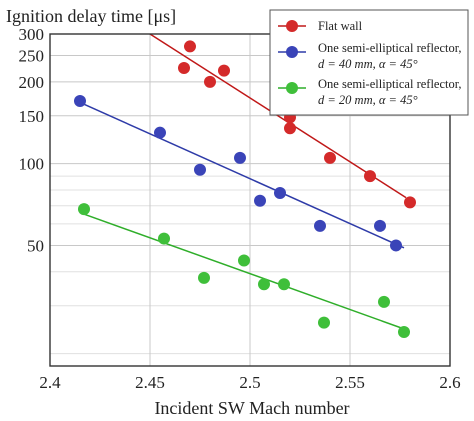 Image resolution: width=474 pixels, height=421 pixels. I want to click on y-tick-label: 300, so click(32, 34).